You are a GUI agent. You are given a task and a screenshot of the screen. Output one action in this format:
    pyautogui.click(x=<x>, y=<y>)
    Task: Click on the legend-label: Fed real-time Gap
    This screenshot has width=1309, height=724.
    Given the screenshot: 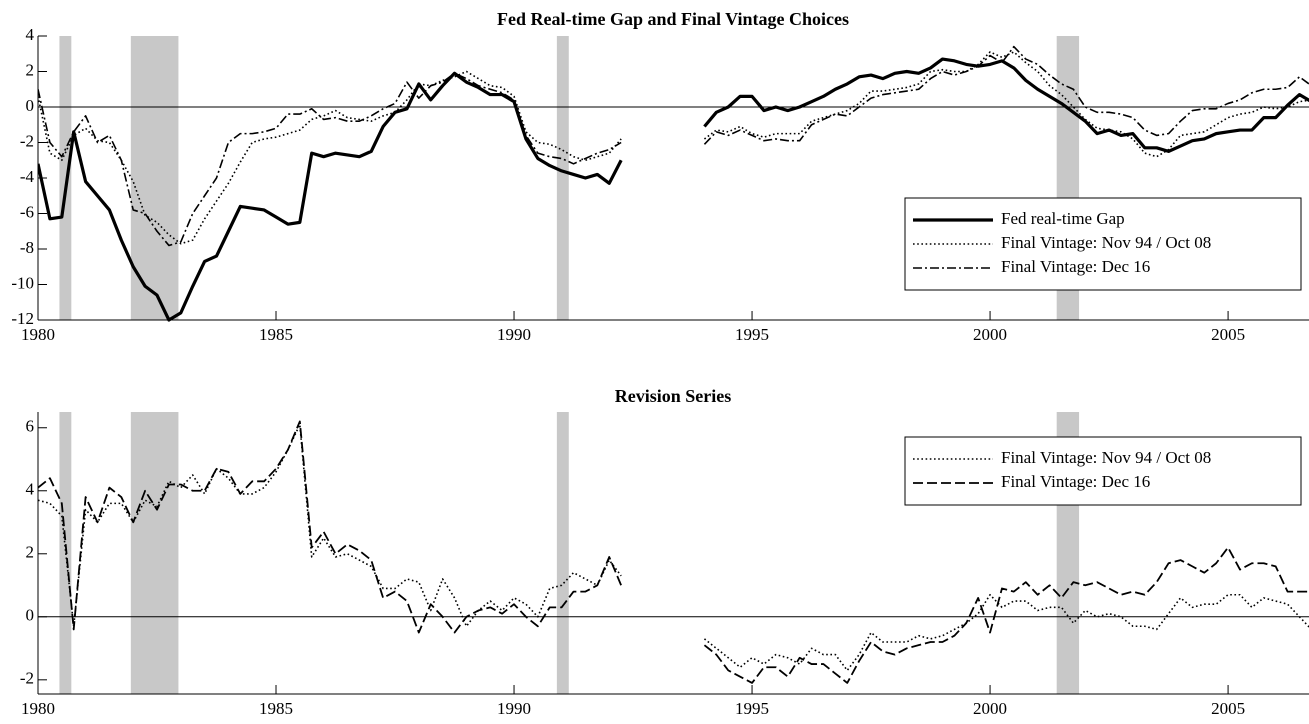 What is the action you would take?
    pyautogui.click(x=1063, y=218)
    